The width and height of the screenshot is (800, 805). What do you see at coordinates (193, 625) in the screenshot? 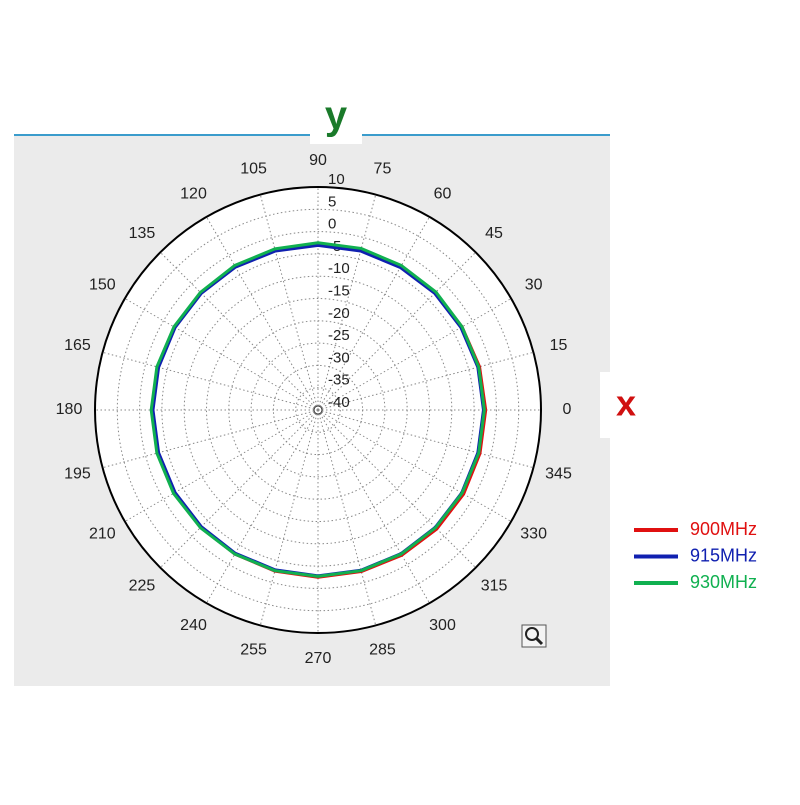
I see `angle-tick-label: 240` at bounding box center [193, 625].